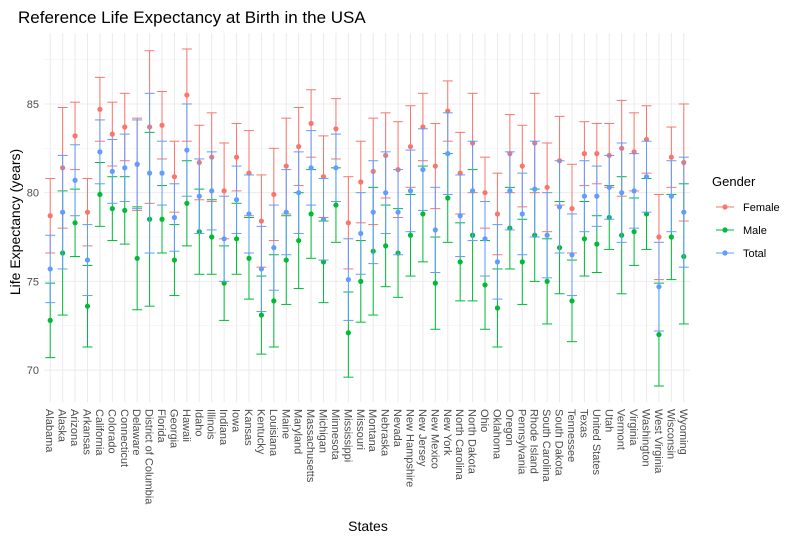 The image size is (800, 543). What do you see at coordinates (670, 434) in the screenshot?
I see `x-tick-label: Wisconsin` at bounding box center [670, 434].